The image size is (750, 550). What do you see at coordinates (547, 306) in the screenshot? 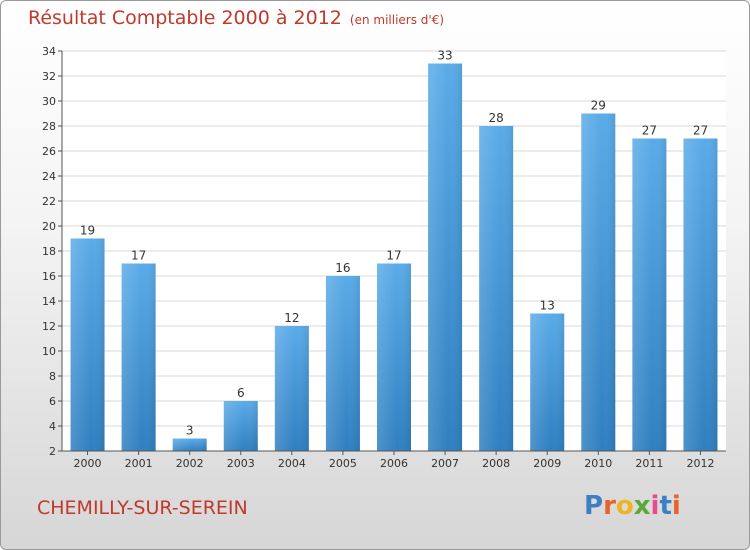
I see `data-label: 13` at bounding box center [547, 306].